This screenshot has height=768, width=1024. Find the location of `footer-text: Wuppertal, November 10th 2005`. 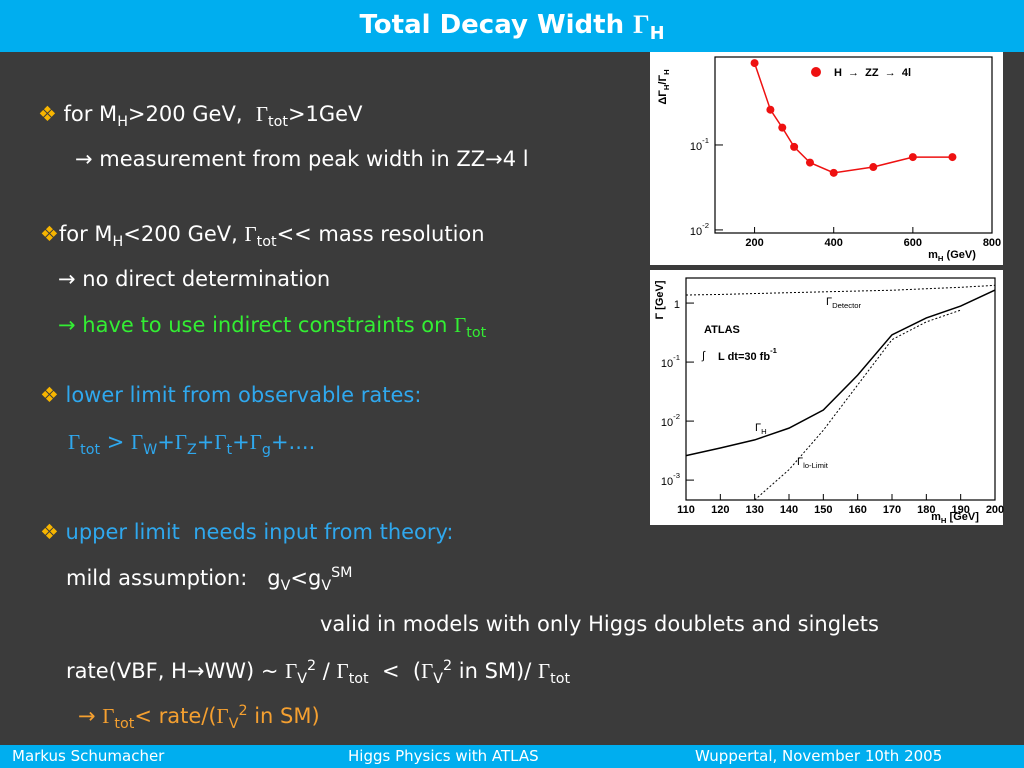

footer-text: Wuppertal, November 10th 2005 is located at coordinates (819, 756).